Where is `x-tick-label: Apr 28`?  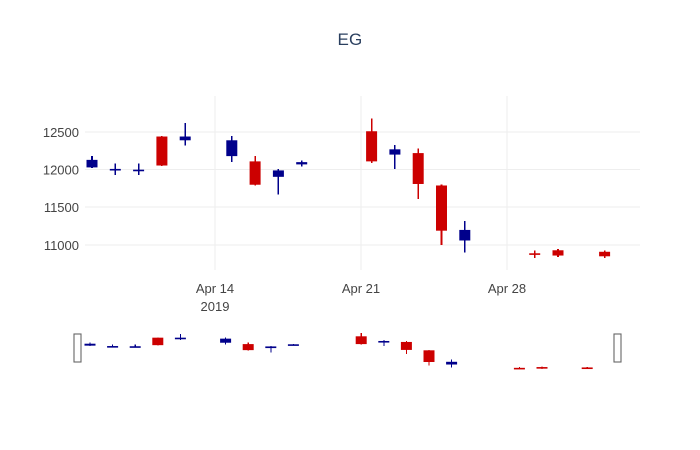 x-tick-label: Apr 28 is located at coordinates (507, 288).